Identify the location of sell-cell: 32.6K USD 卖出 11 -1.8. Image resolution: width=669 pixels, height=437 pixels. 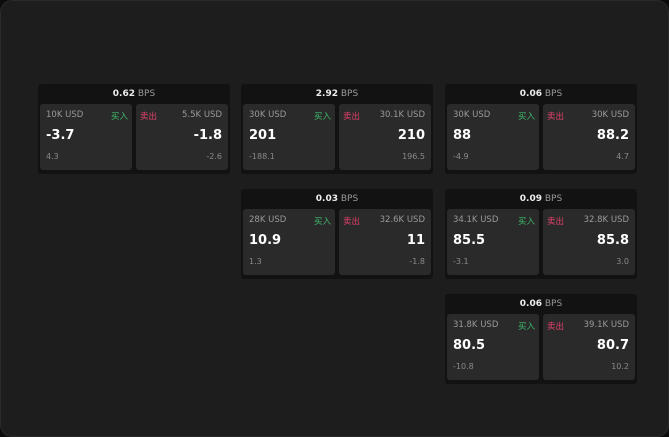
(385, 242).